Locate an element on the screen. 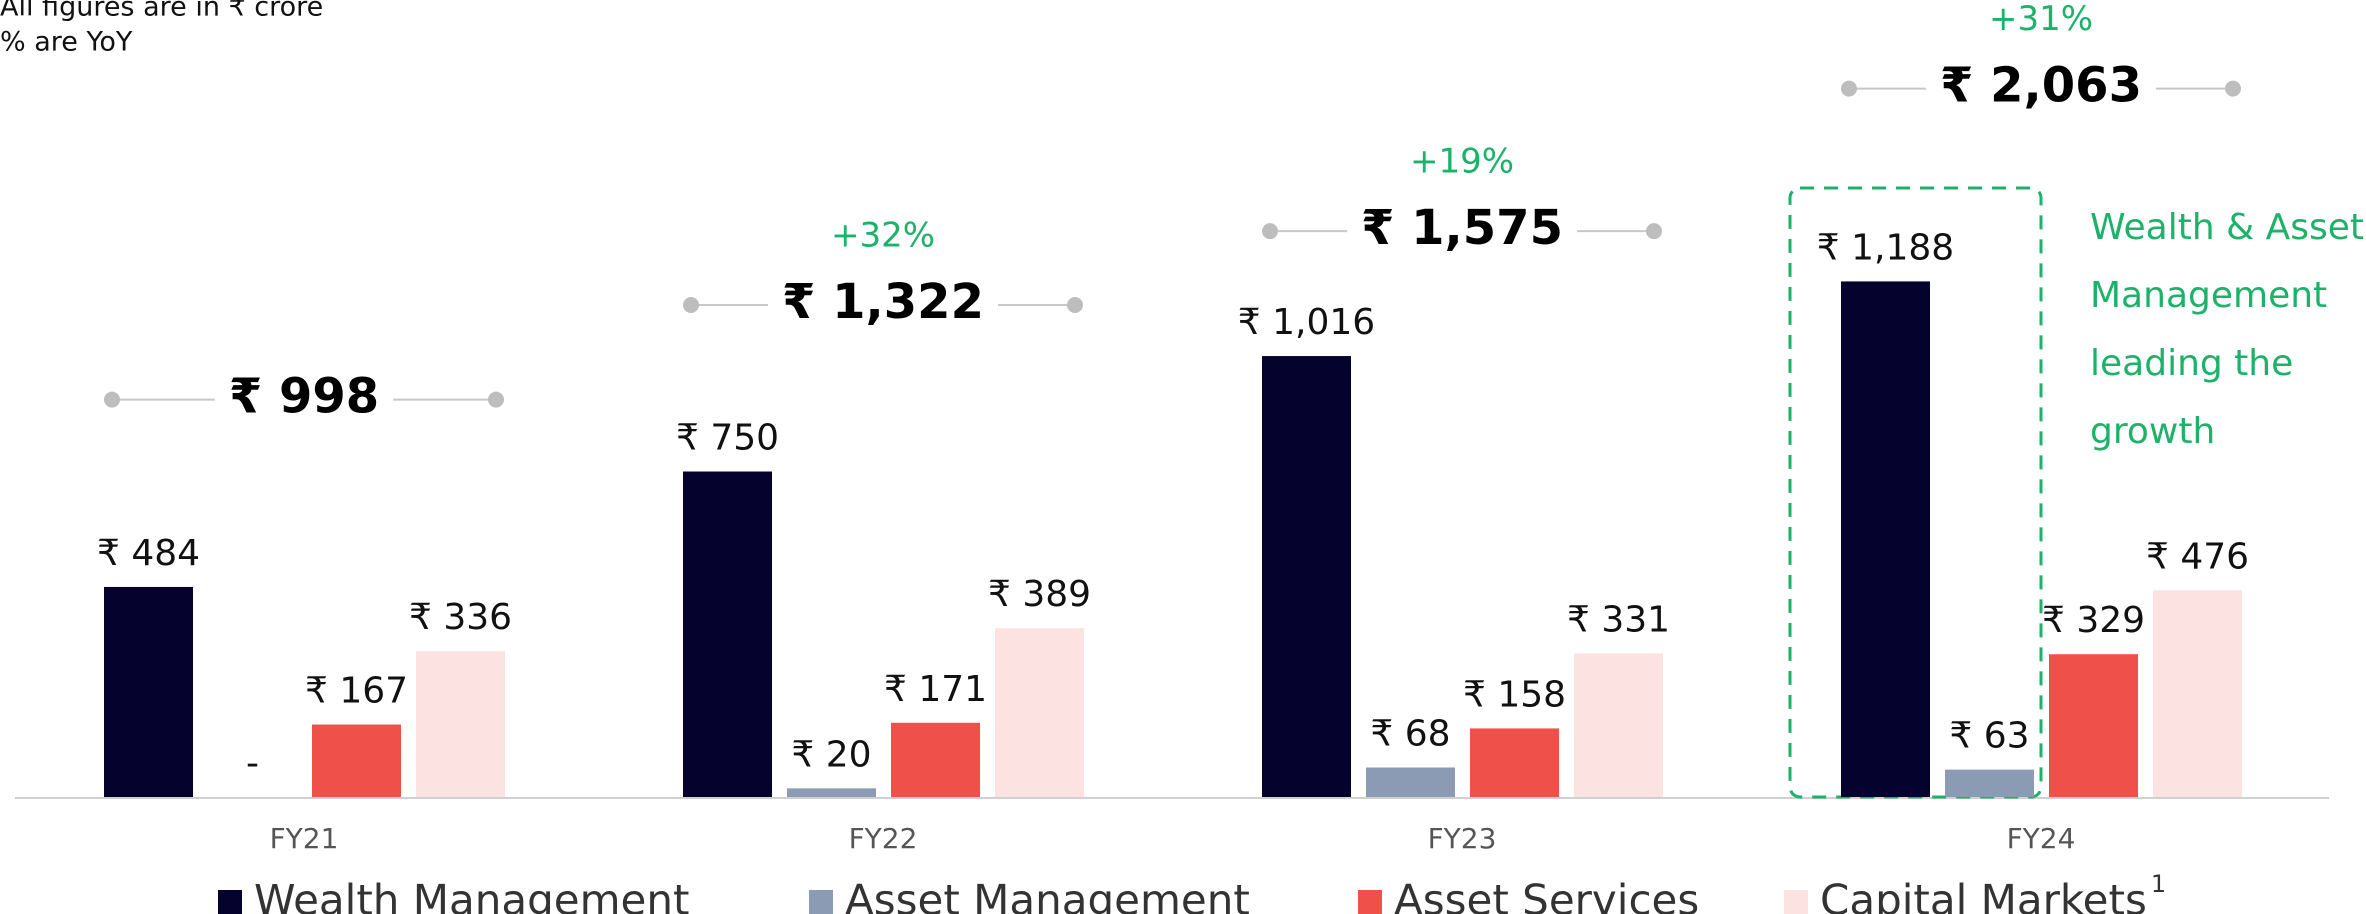 The image size is (2366, 914). value-label: ₹ 750 is located at coordinates (727, 438).